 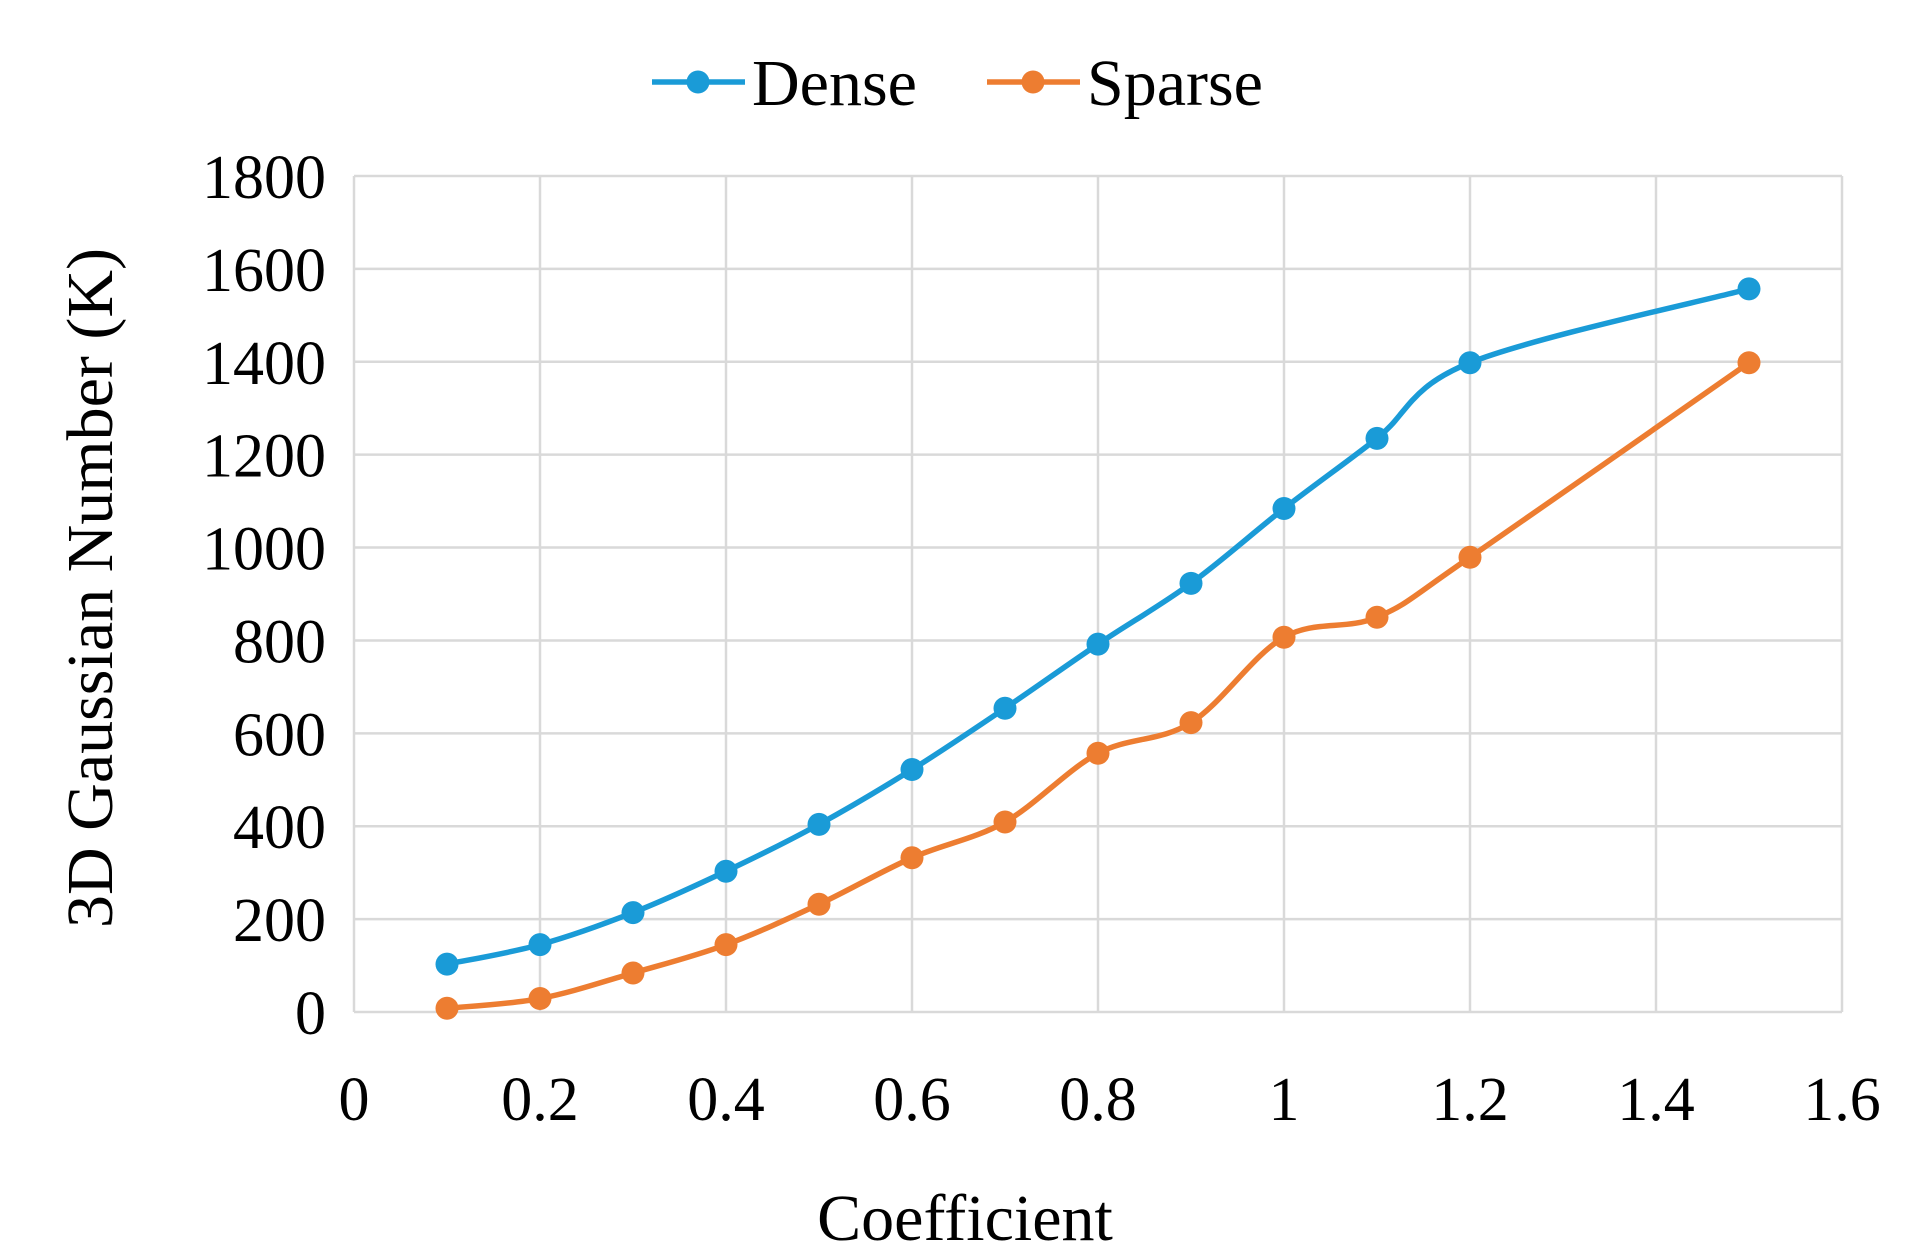 What do you see at coordinates (726, 1100) in the screenshot?
I see `x-tick-label: 0.4` at bounding box center [726, 1100].